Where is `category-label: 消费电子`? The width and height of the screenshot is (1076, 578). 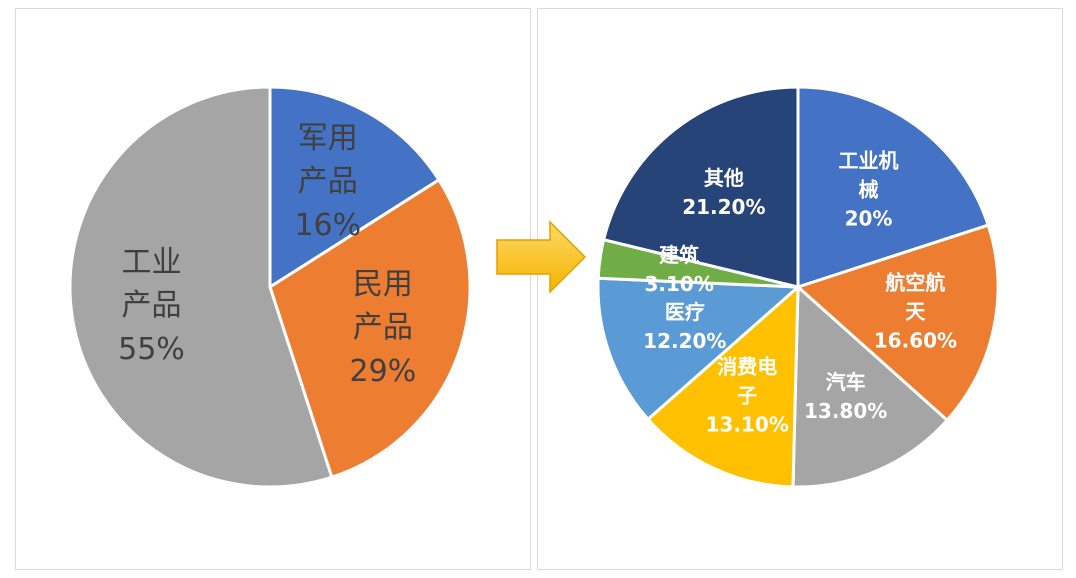 category-label: 消费电子 is located at coordinates (747, 381).